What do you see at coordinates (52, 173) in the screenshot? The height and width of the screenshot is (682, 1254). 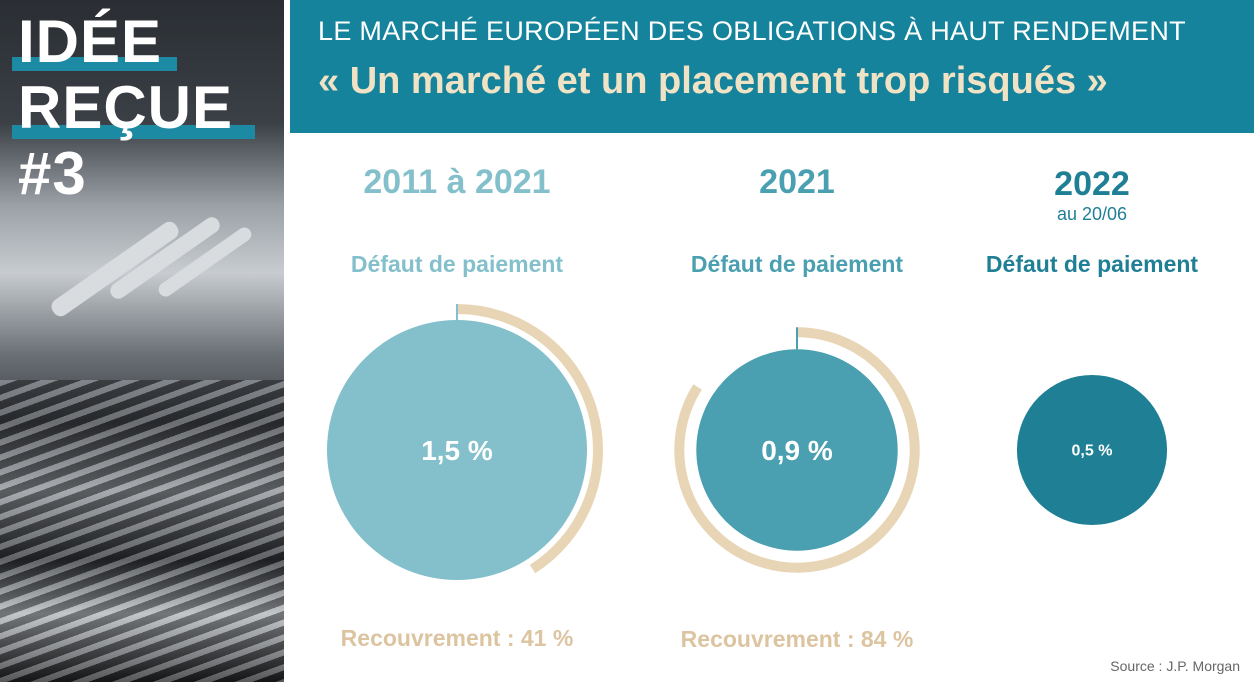 I see `badge-line-3: #3` at bounding box center [52, 173].